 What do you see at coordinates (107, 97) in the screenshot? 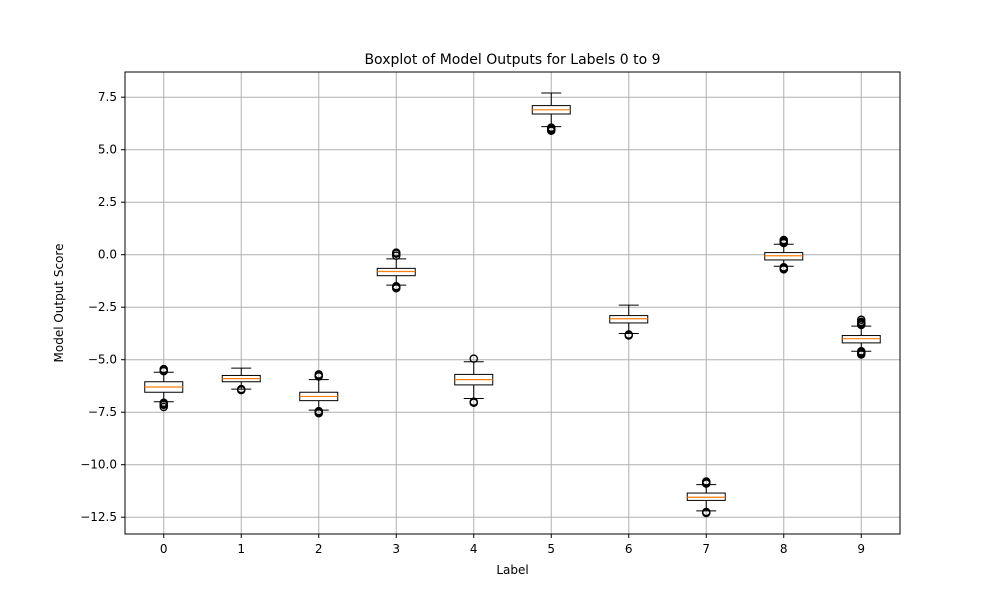
I see `y-tick-label: 7.5` at bounding box center [107, 97].